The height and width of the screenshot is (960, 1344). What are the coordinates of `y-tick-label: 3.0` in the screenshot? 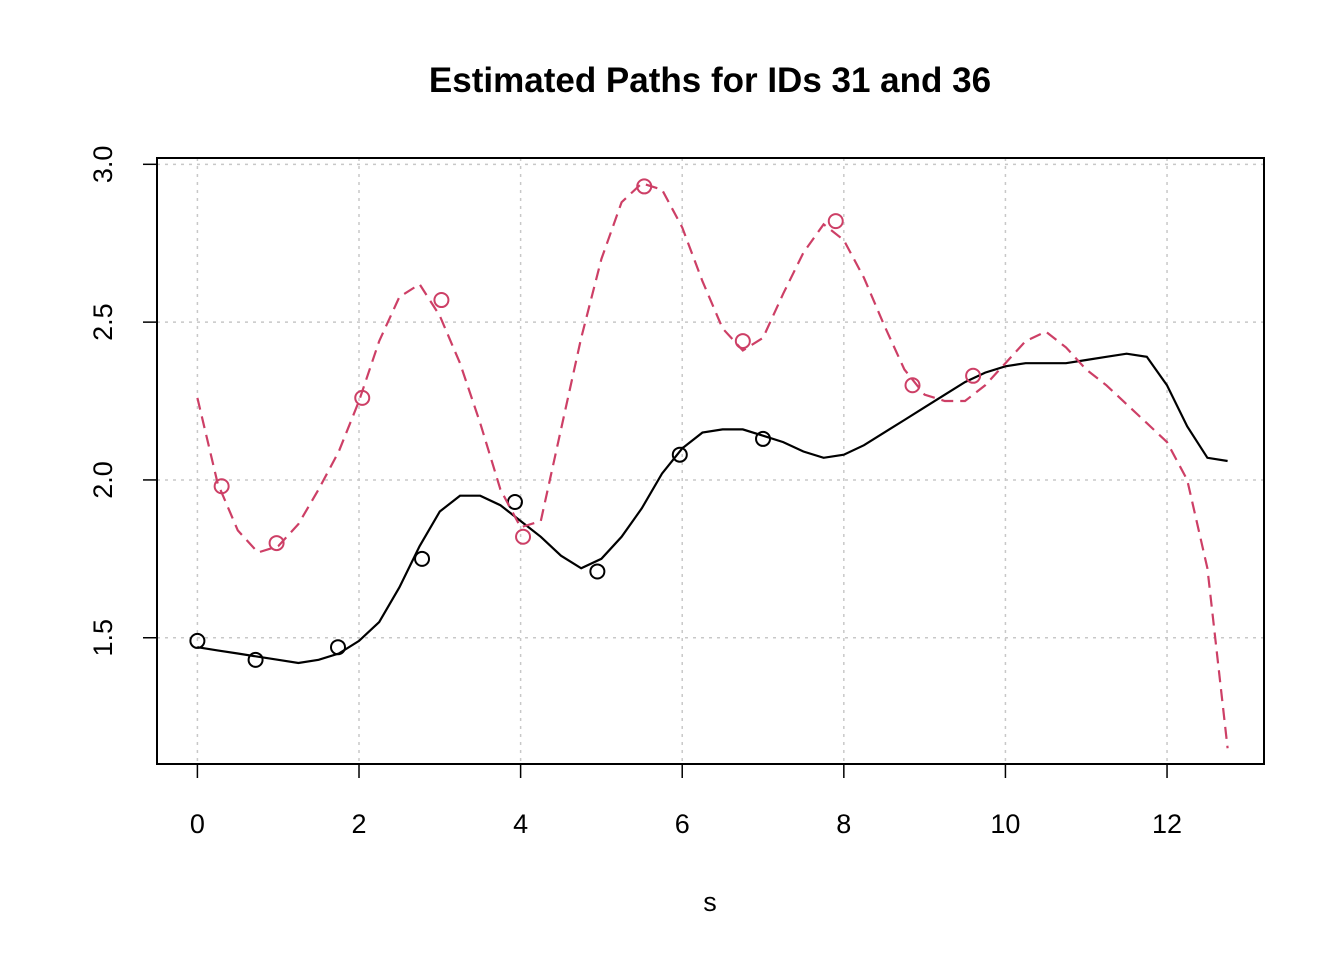 It's located at (103, 165).